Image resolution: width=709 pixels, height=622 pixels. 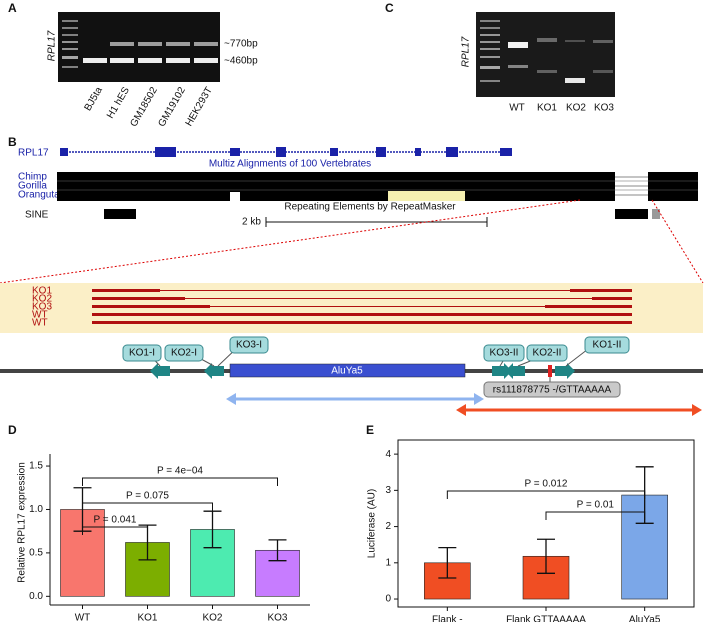 I want to click on y-tick-label: 0.5, so click(x=36, y=553).